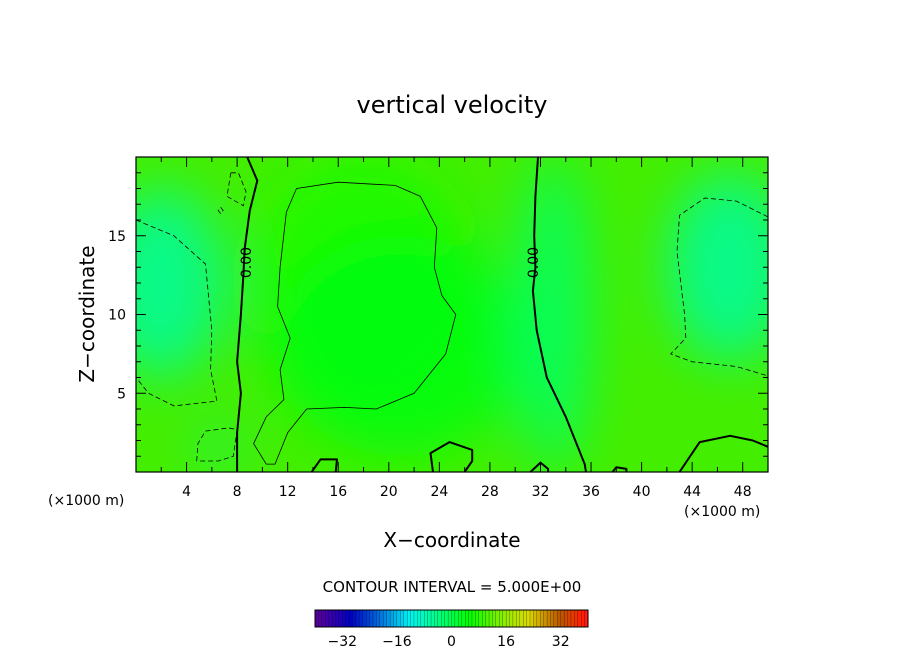 Image resolution: width=904 pixels, height=654 pixels. Describe the element at coordinates (397, 642) in the screenshot. I see `colorbar-tick-label: −16` at that location.